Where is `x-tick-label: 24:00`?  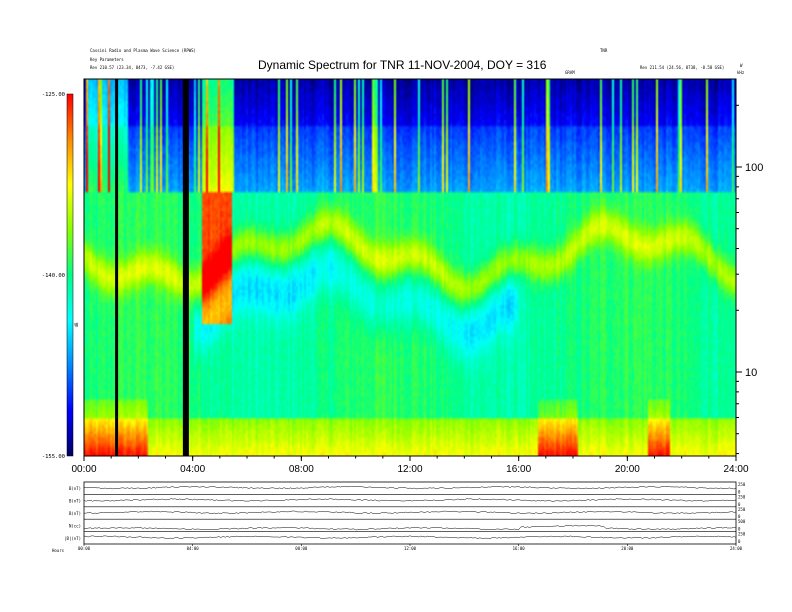
x-tick-label: 24:00 is located at coordinates (735, 469).